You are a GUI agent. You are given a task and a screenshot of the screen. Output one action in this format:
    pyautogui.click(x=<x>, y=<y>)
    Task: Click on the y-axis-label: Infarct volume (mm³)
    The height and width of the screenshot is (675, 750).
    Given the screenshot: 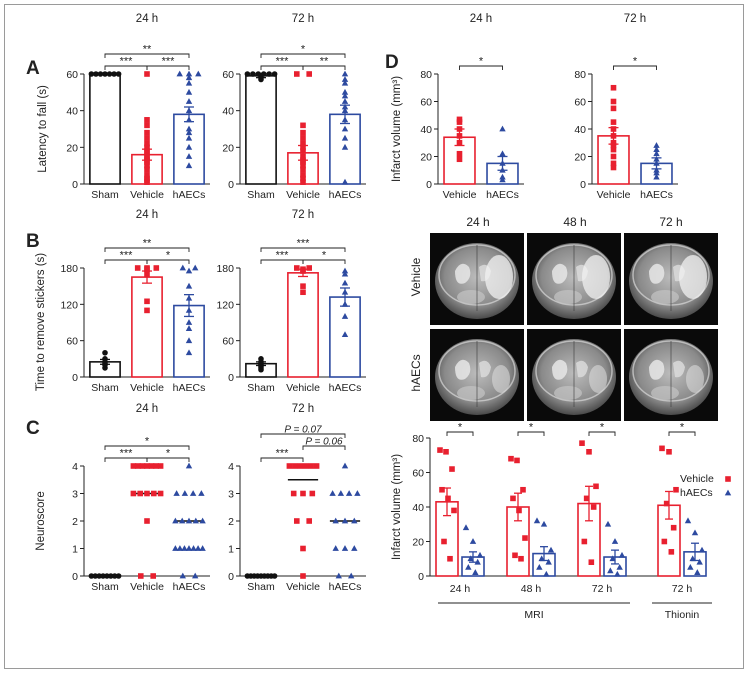 What is the action you would take?
    pyautogui.click(x=397, y=507)
    